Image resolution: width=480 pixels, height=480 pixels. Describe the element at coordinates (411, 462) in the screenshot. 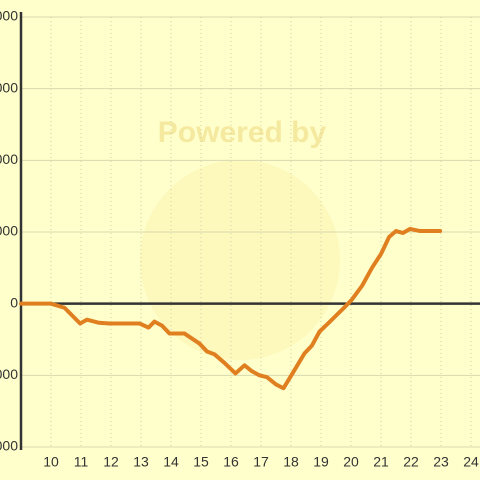

I see `x-tick-label: 22` at that location.